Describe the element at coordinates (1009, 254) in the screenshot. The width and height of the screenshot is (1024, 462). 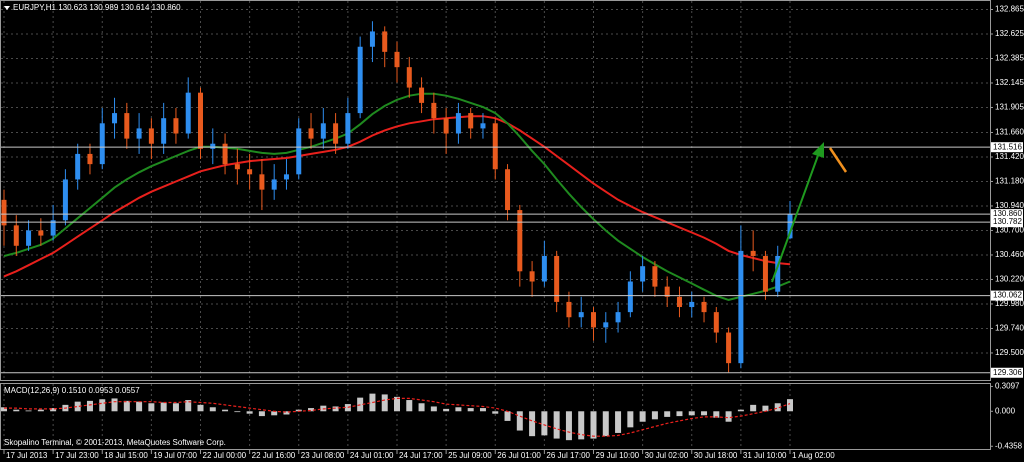
I see `y-tick-label: 130.460` at that location.